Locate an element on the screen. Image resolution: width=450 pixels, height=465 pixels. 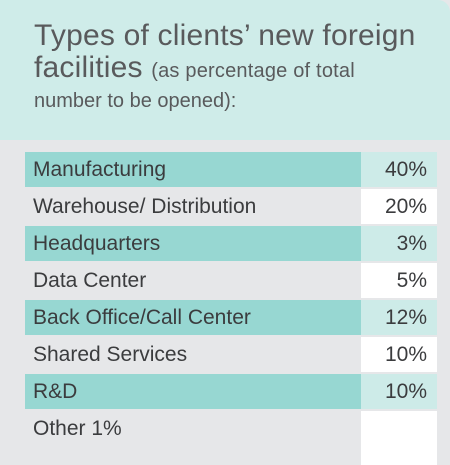
table-row: Back Office/Call Center 12% is located at coordinates (231, 318).